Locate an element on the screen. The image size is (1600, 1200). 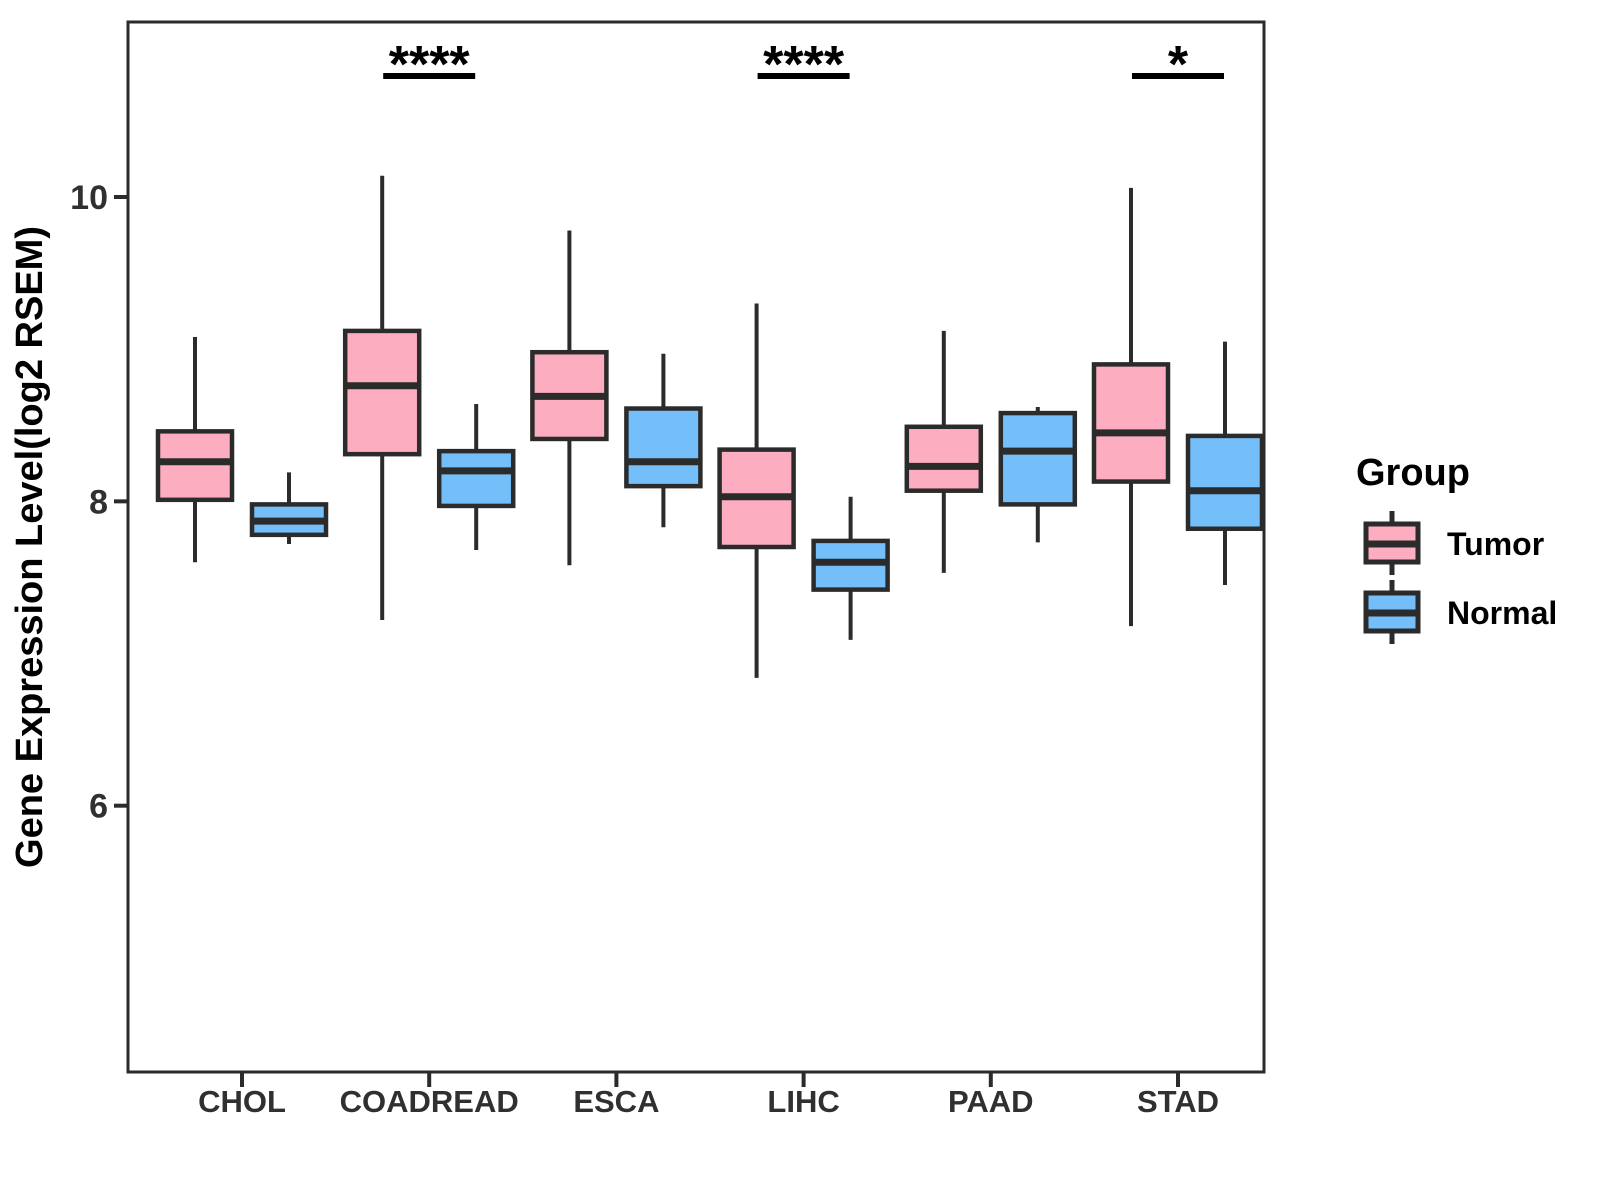
significance-stars-stad: * is located at coordinates (1178, 65).